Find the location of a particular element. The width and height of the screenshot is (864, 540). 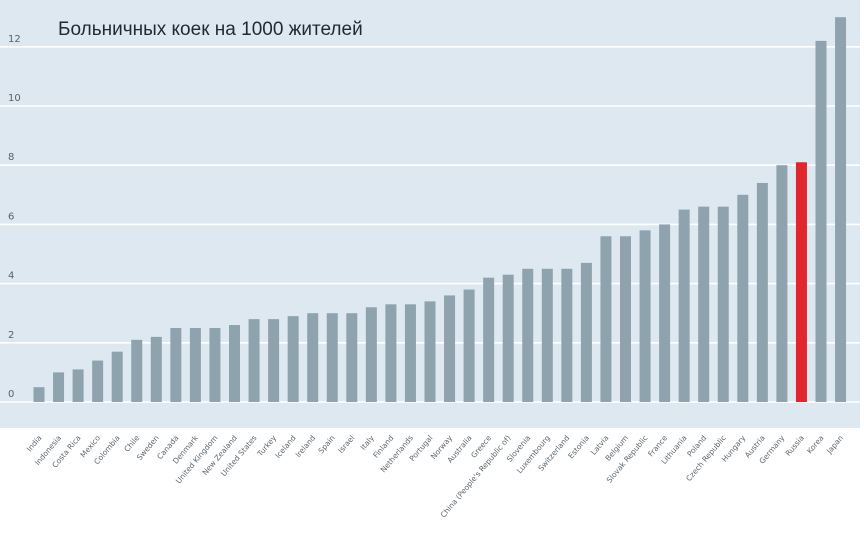

x-tick-label: Japan is located at coordinates (834, 444).